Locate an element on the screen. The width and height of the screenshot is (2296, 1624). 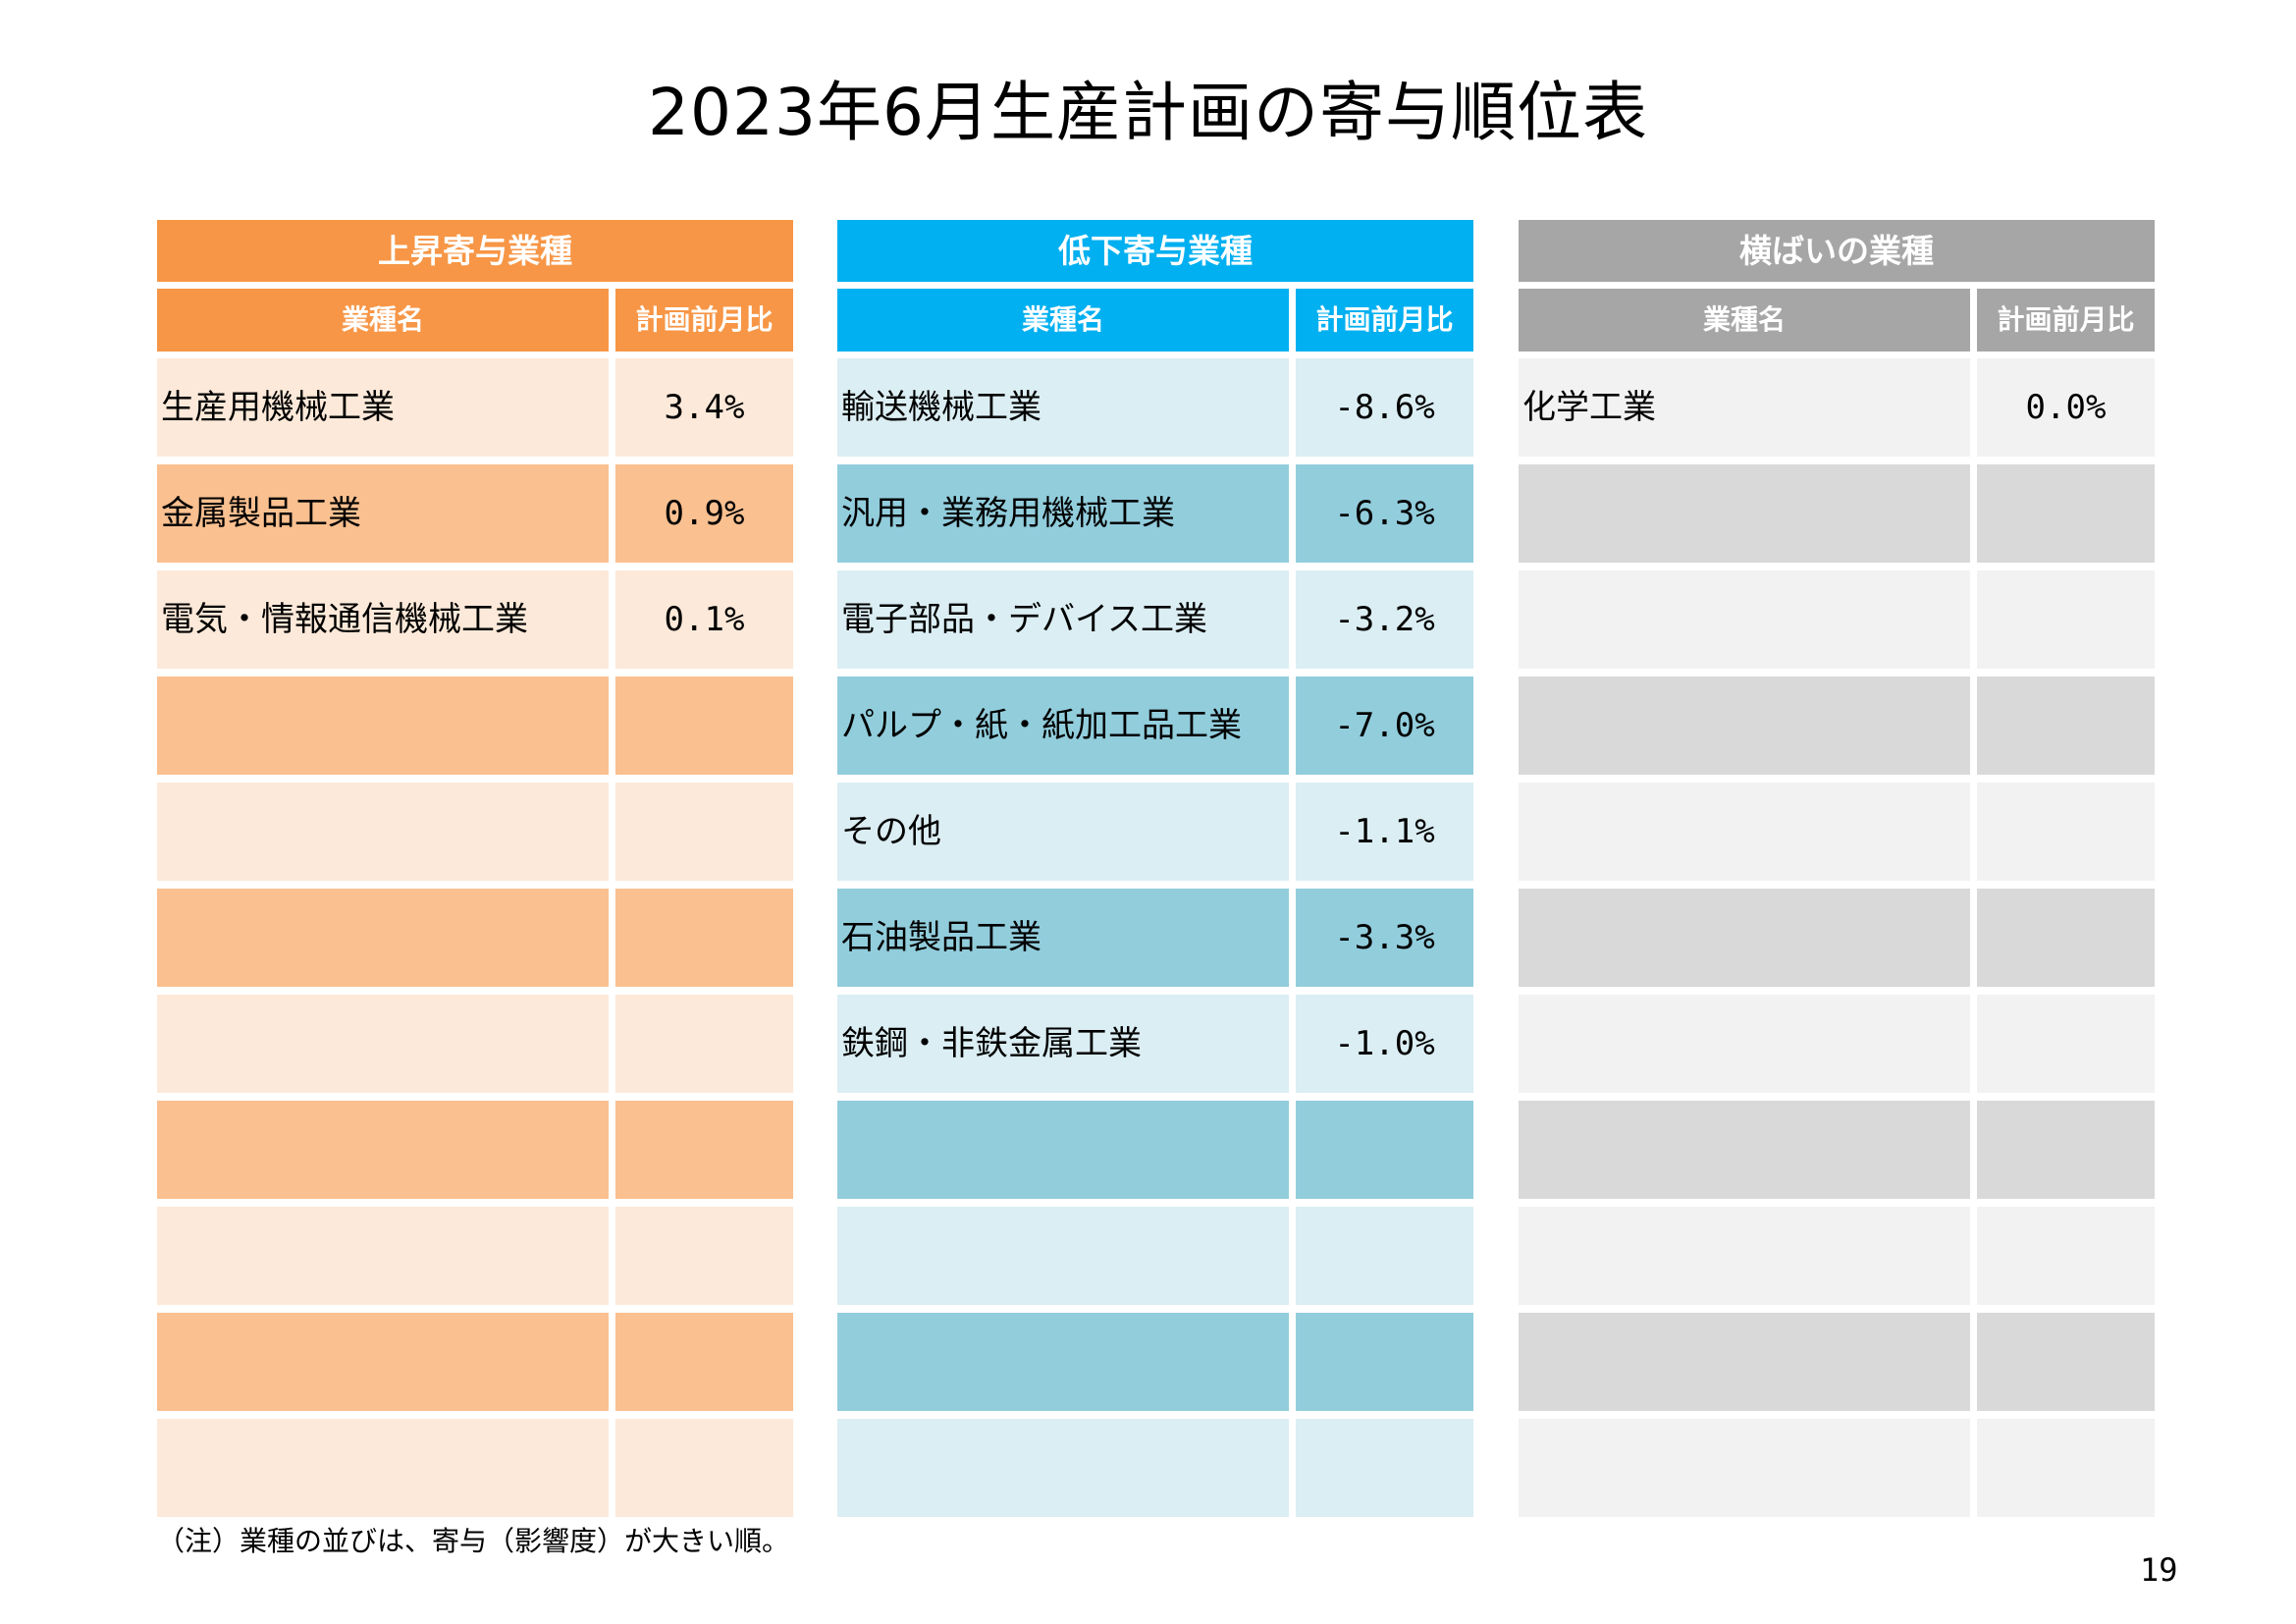
change-value-cell: 0.9% is located at coordinates (704, 513).